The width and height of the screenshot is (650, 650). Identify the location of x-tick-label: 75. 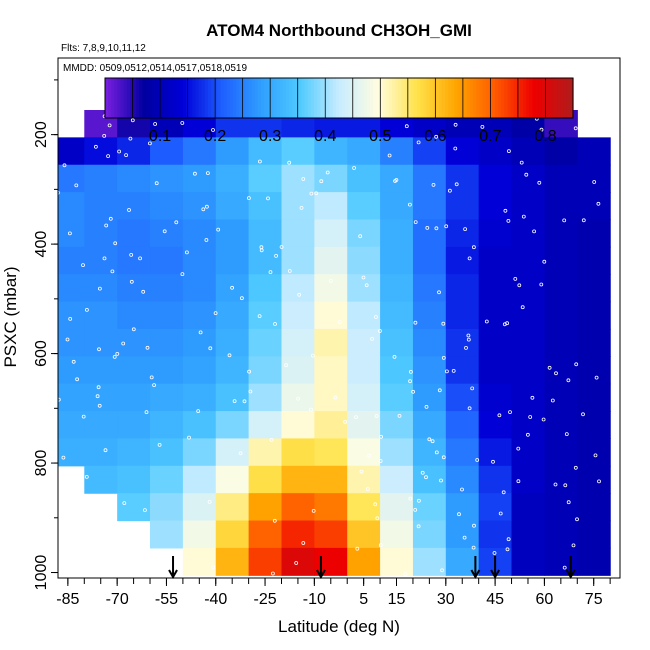
(594, 599).